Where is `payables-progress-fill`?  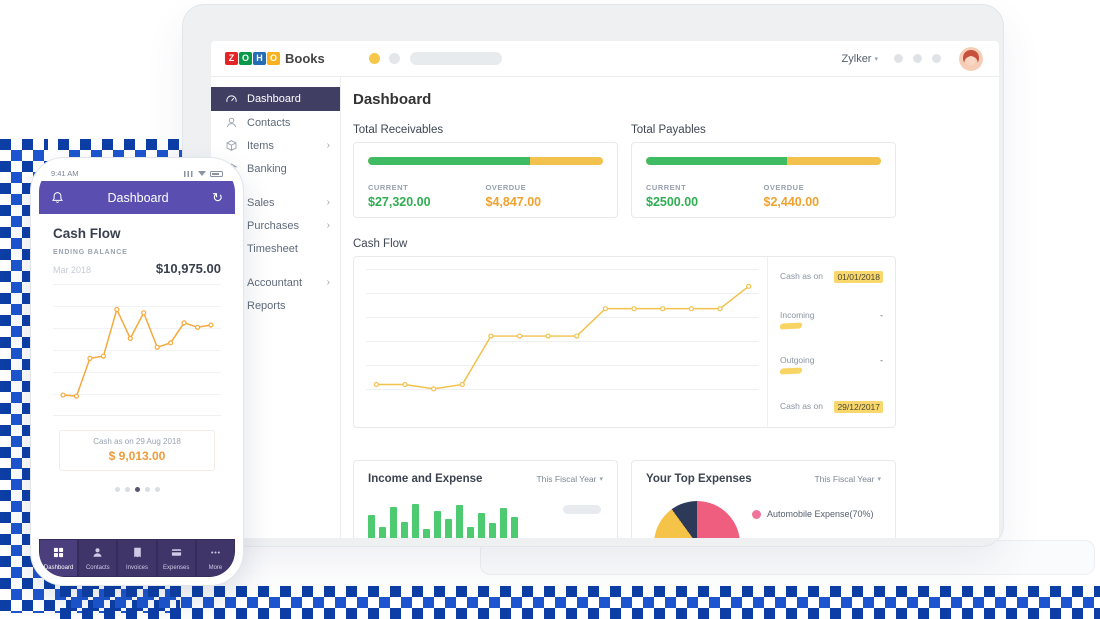
payables-progress-fill is located at coordinates (716, 161).